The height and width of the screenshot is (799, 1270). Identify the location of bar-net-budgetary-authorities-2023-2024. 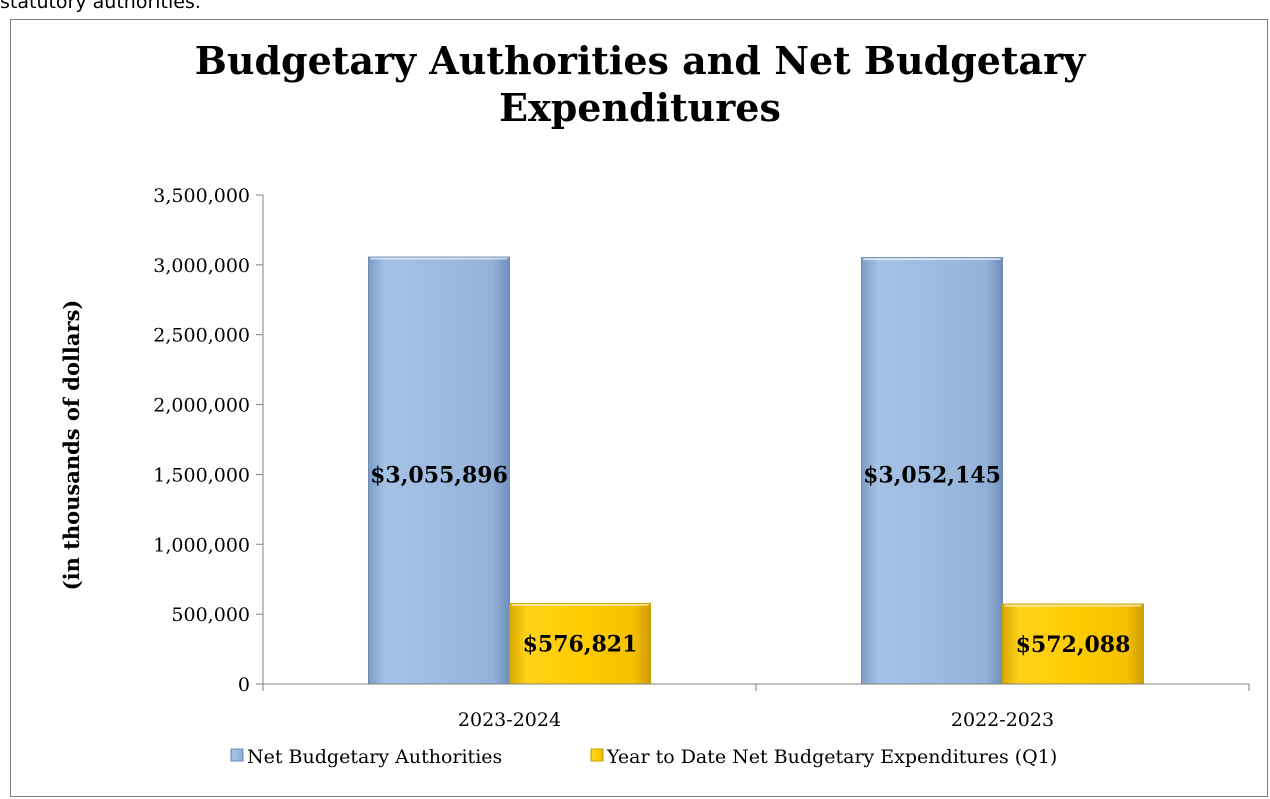
(439, 470).